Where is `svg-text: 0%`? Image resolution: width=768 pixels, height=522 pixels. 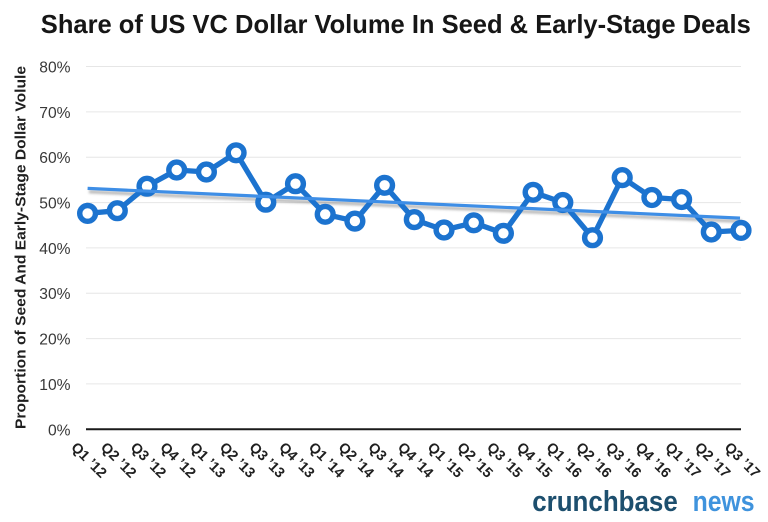
svg-text: 0% is located at coordinates (59, 430).